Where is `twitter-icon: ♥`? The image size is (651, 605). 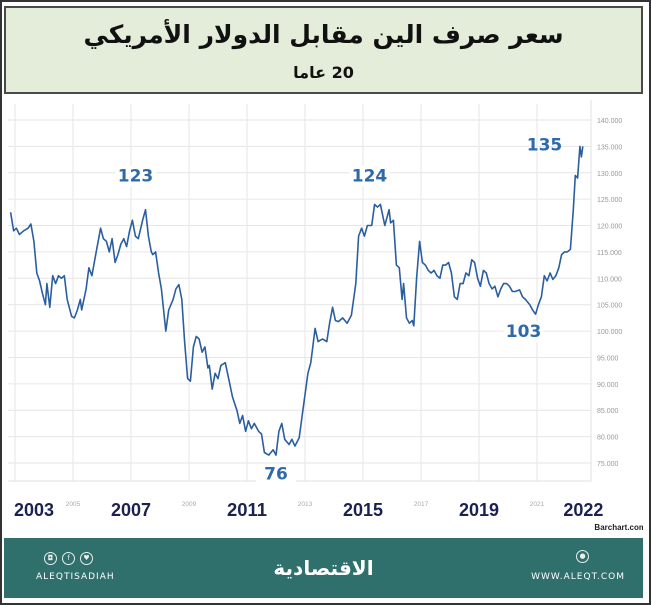
twitter-icon: ♥ is located at coordinates (86, 558).